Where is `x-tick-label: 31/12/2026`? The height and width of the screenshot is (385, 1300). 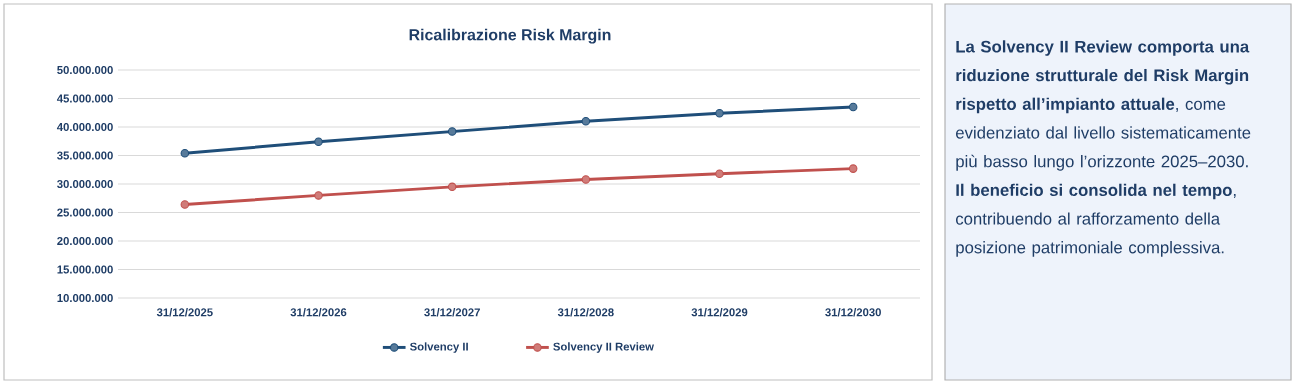
x-tick-label: 31/12/2026 is located at coordinates (318, 312).